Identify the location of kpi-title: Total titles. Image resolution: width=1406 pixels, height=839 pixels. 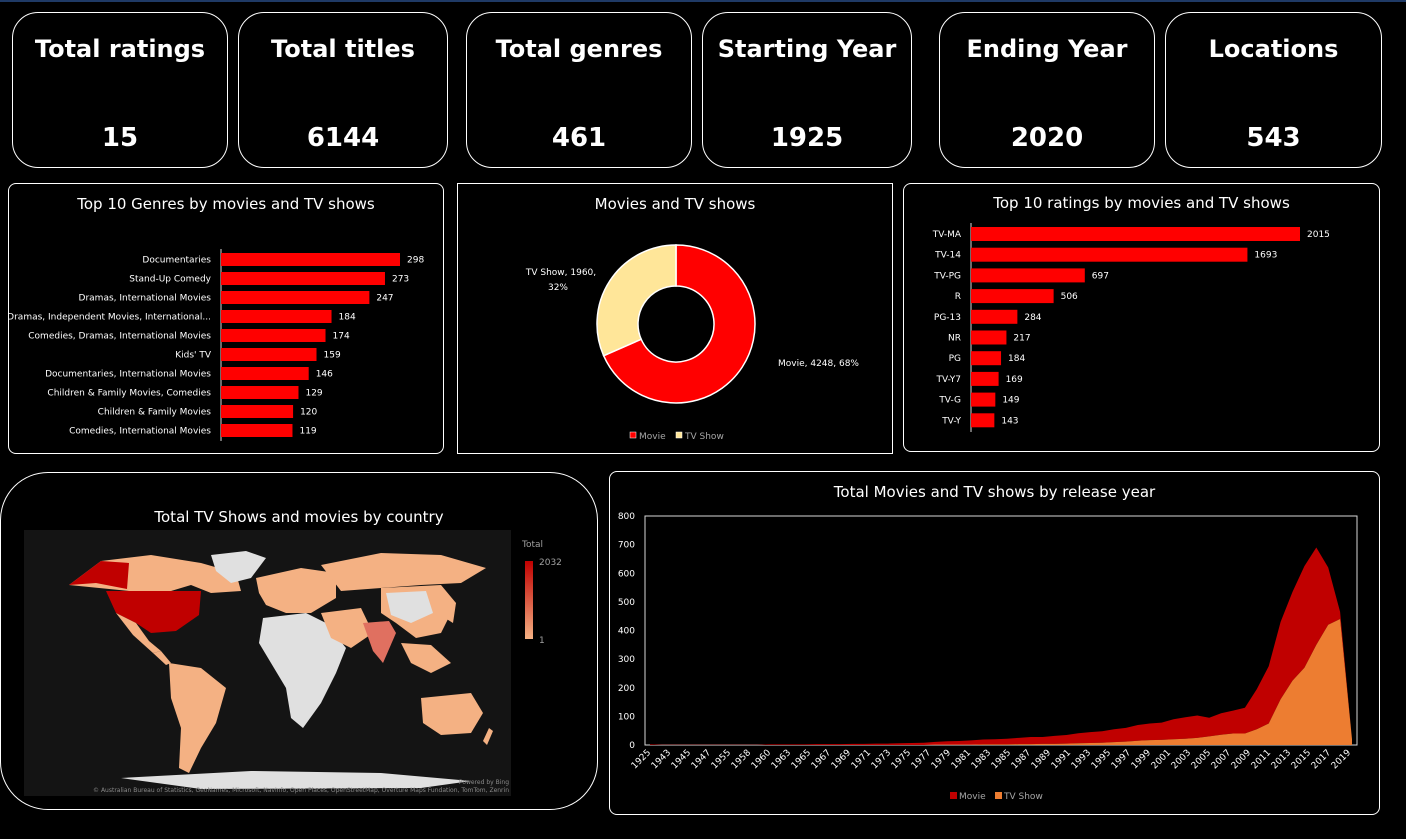
(343, 49).